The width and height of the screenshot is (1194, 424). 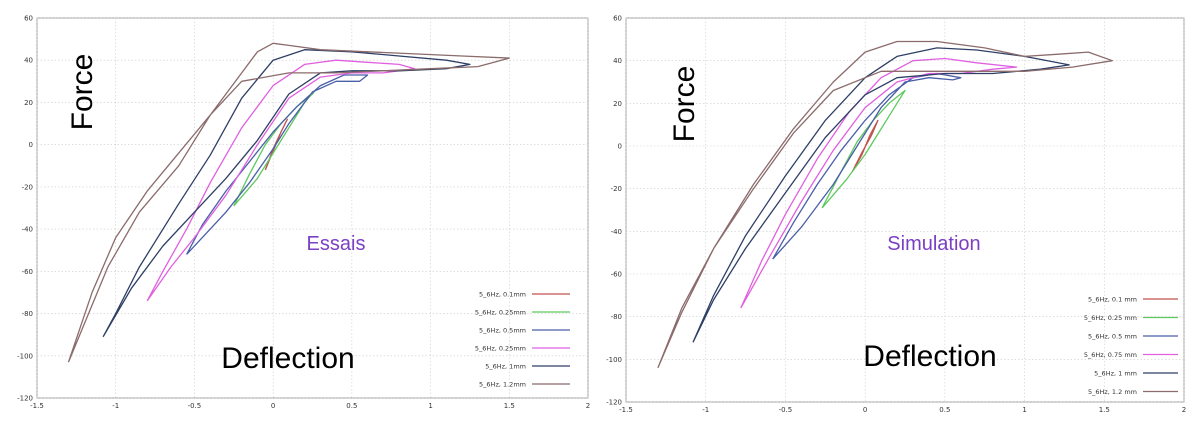 I want to click on chart-annotation: Essais, so click(x=336, y=244).